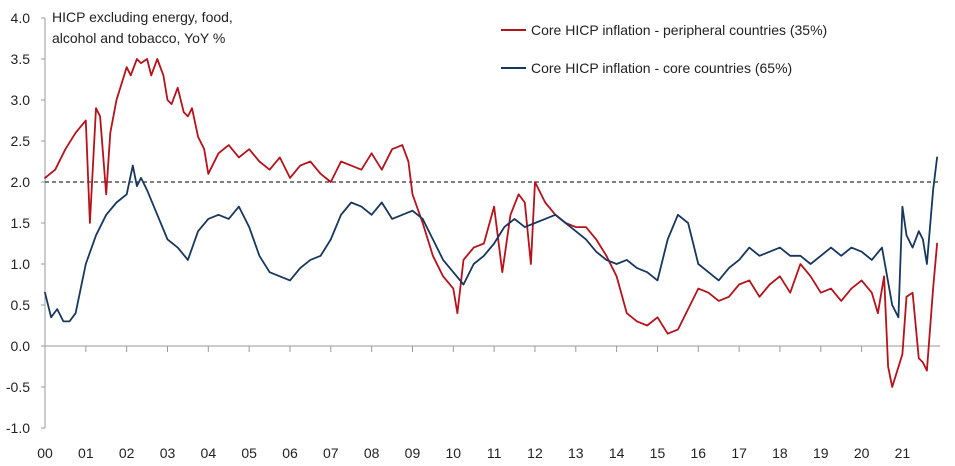  Describe the element at coordinates (138, 38) in the screenshot. I see `annotation-line-2: alcohol and tobacco, YoY %` at that location.